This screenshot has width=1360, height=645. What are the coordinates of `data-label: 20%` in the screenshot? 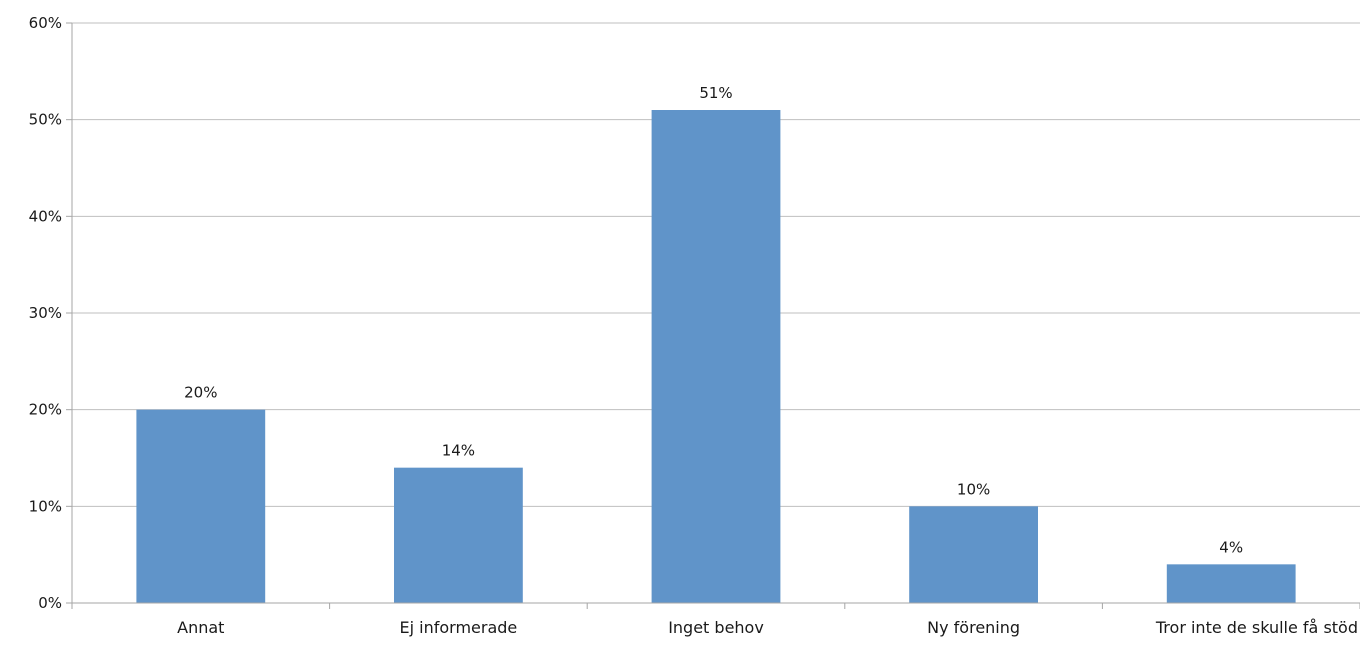 It's located at (200, 393).